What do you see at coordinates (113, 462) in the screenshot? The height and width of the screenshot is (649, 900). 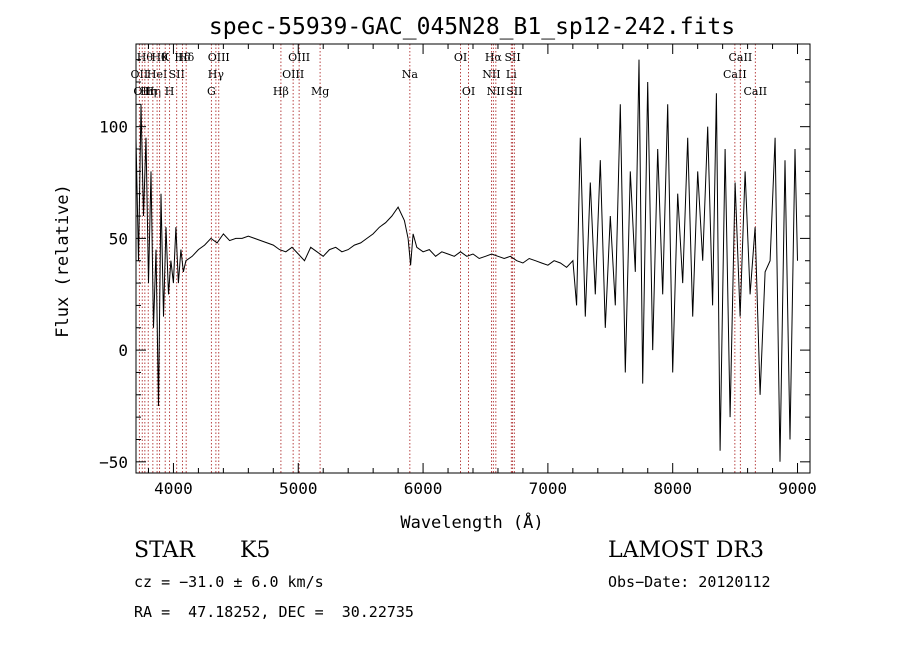 I see `y-tick-label: −50` at bounding box center [113, 462].